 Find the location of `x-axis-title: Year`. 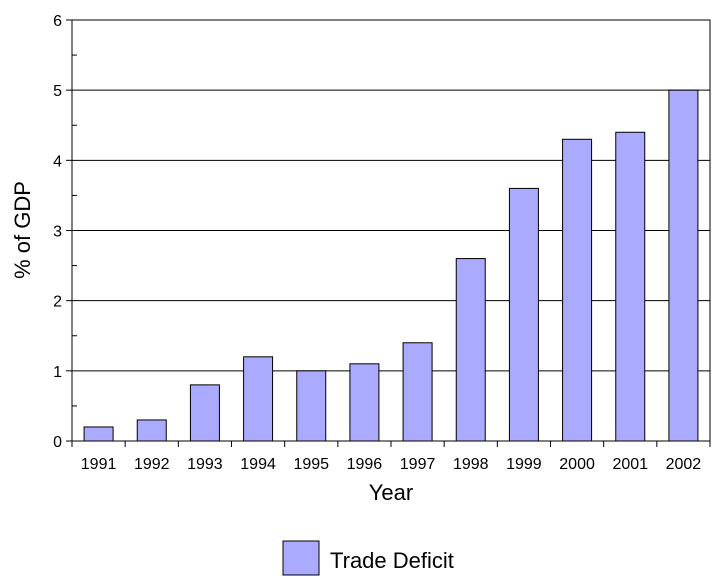

x-axis-title: Year is located at coordinates (391, 492).